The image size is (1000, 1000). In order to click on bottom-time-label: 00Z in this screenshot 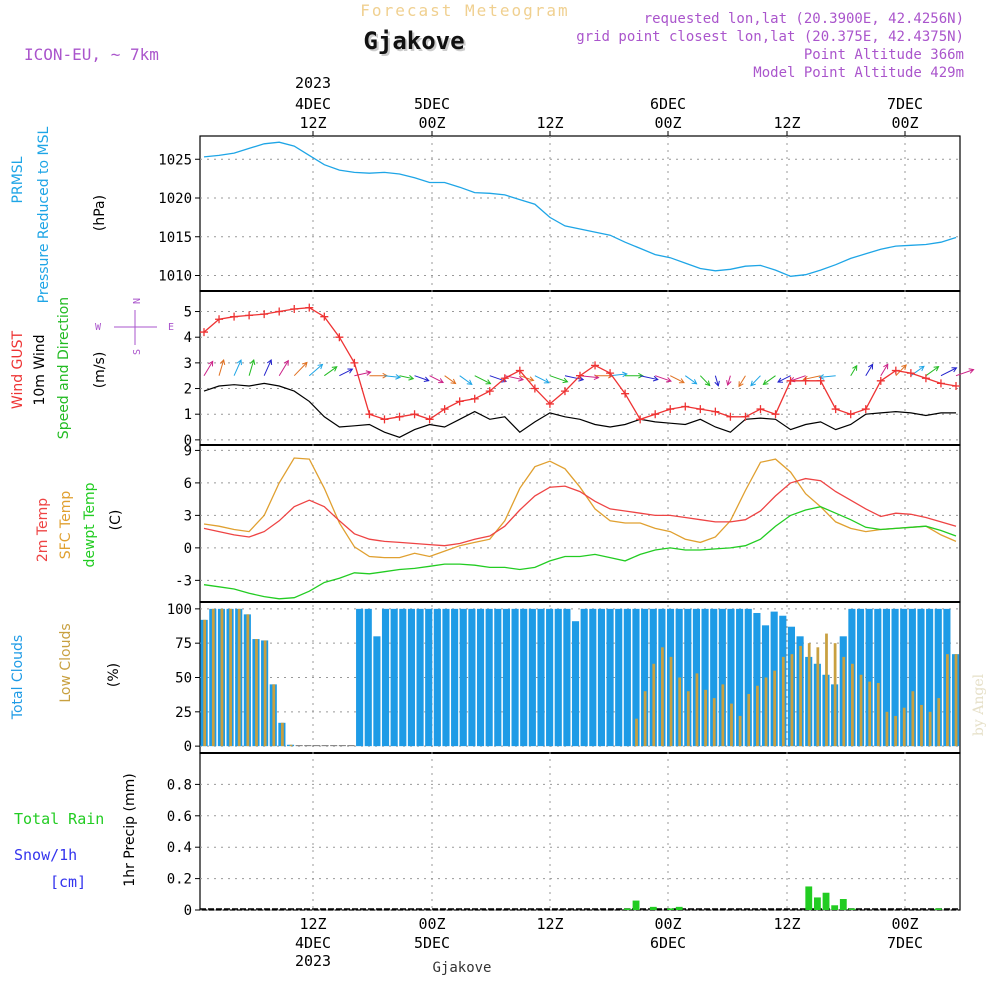, I will do `click(667, 924)`.